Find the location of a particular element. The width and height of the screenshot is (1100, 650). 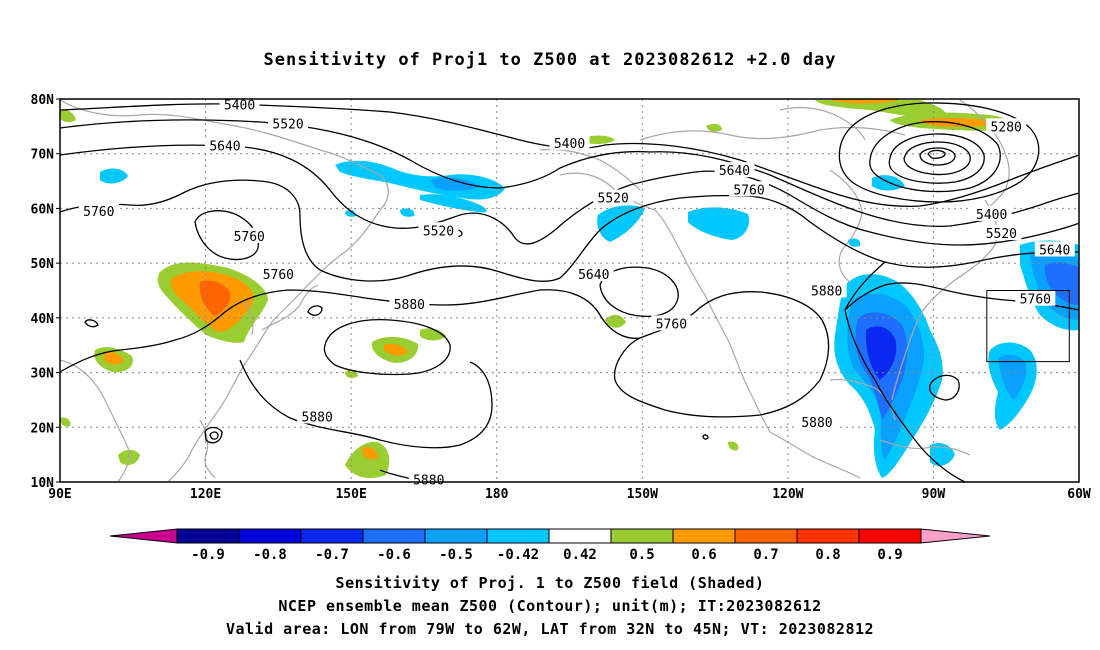

shade-atlantic-blobs is located at coordinates (942, 454).